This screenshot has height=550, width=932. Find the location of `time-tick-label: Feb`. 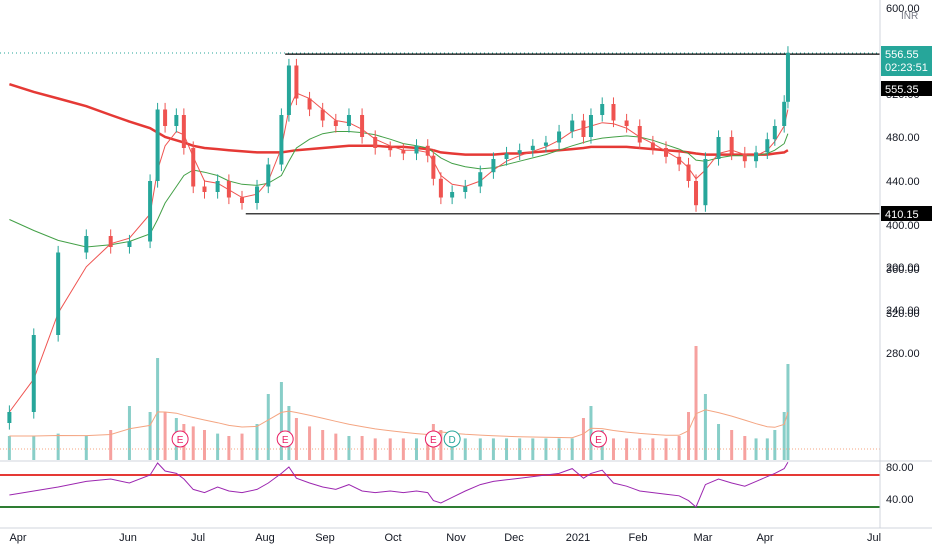

time-tick-label: Feb is located at coordinates (638, 538).